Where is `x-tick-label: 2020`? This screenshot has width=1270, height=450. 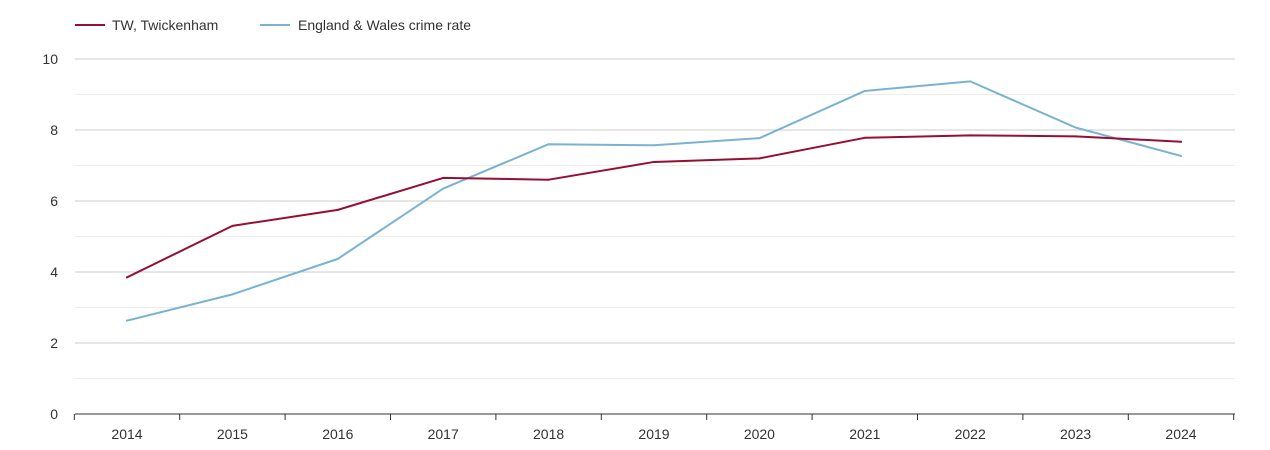
x-tick-label: 2020 is located at coordinates (759, 434).